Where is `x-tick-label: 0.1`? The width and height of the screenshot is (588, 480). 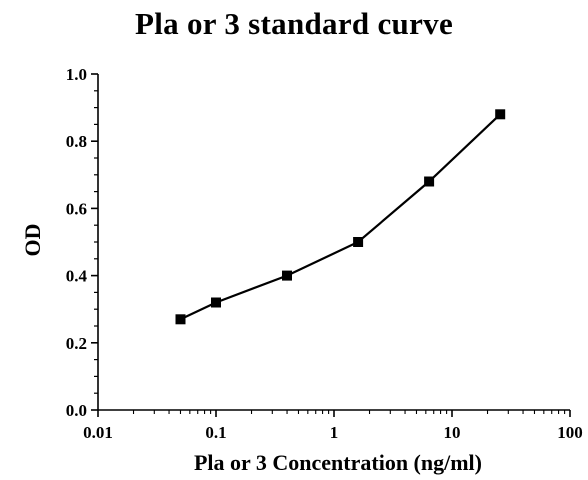 x-tick-label: 0.1 is located at coordinates (215, 432).